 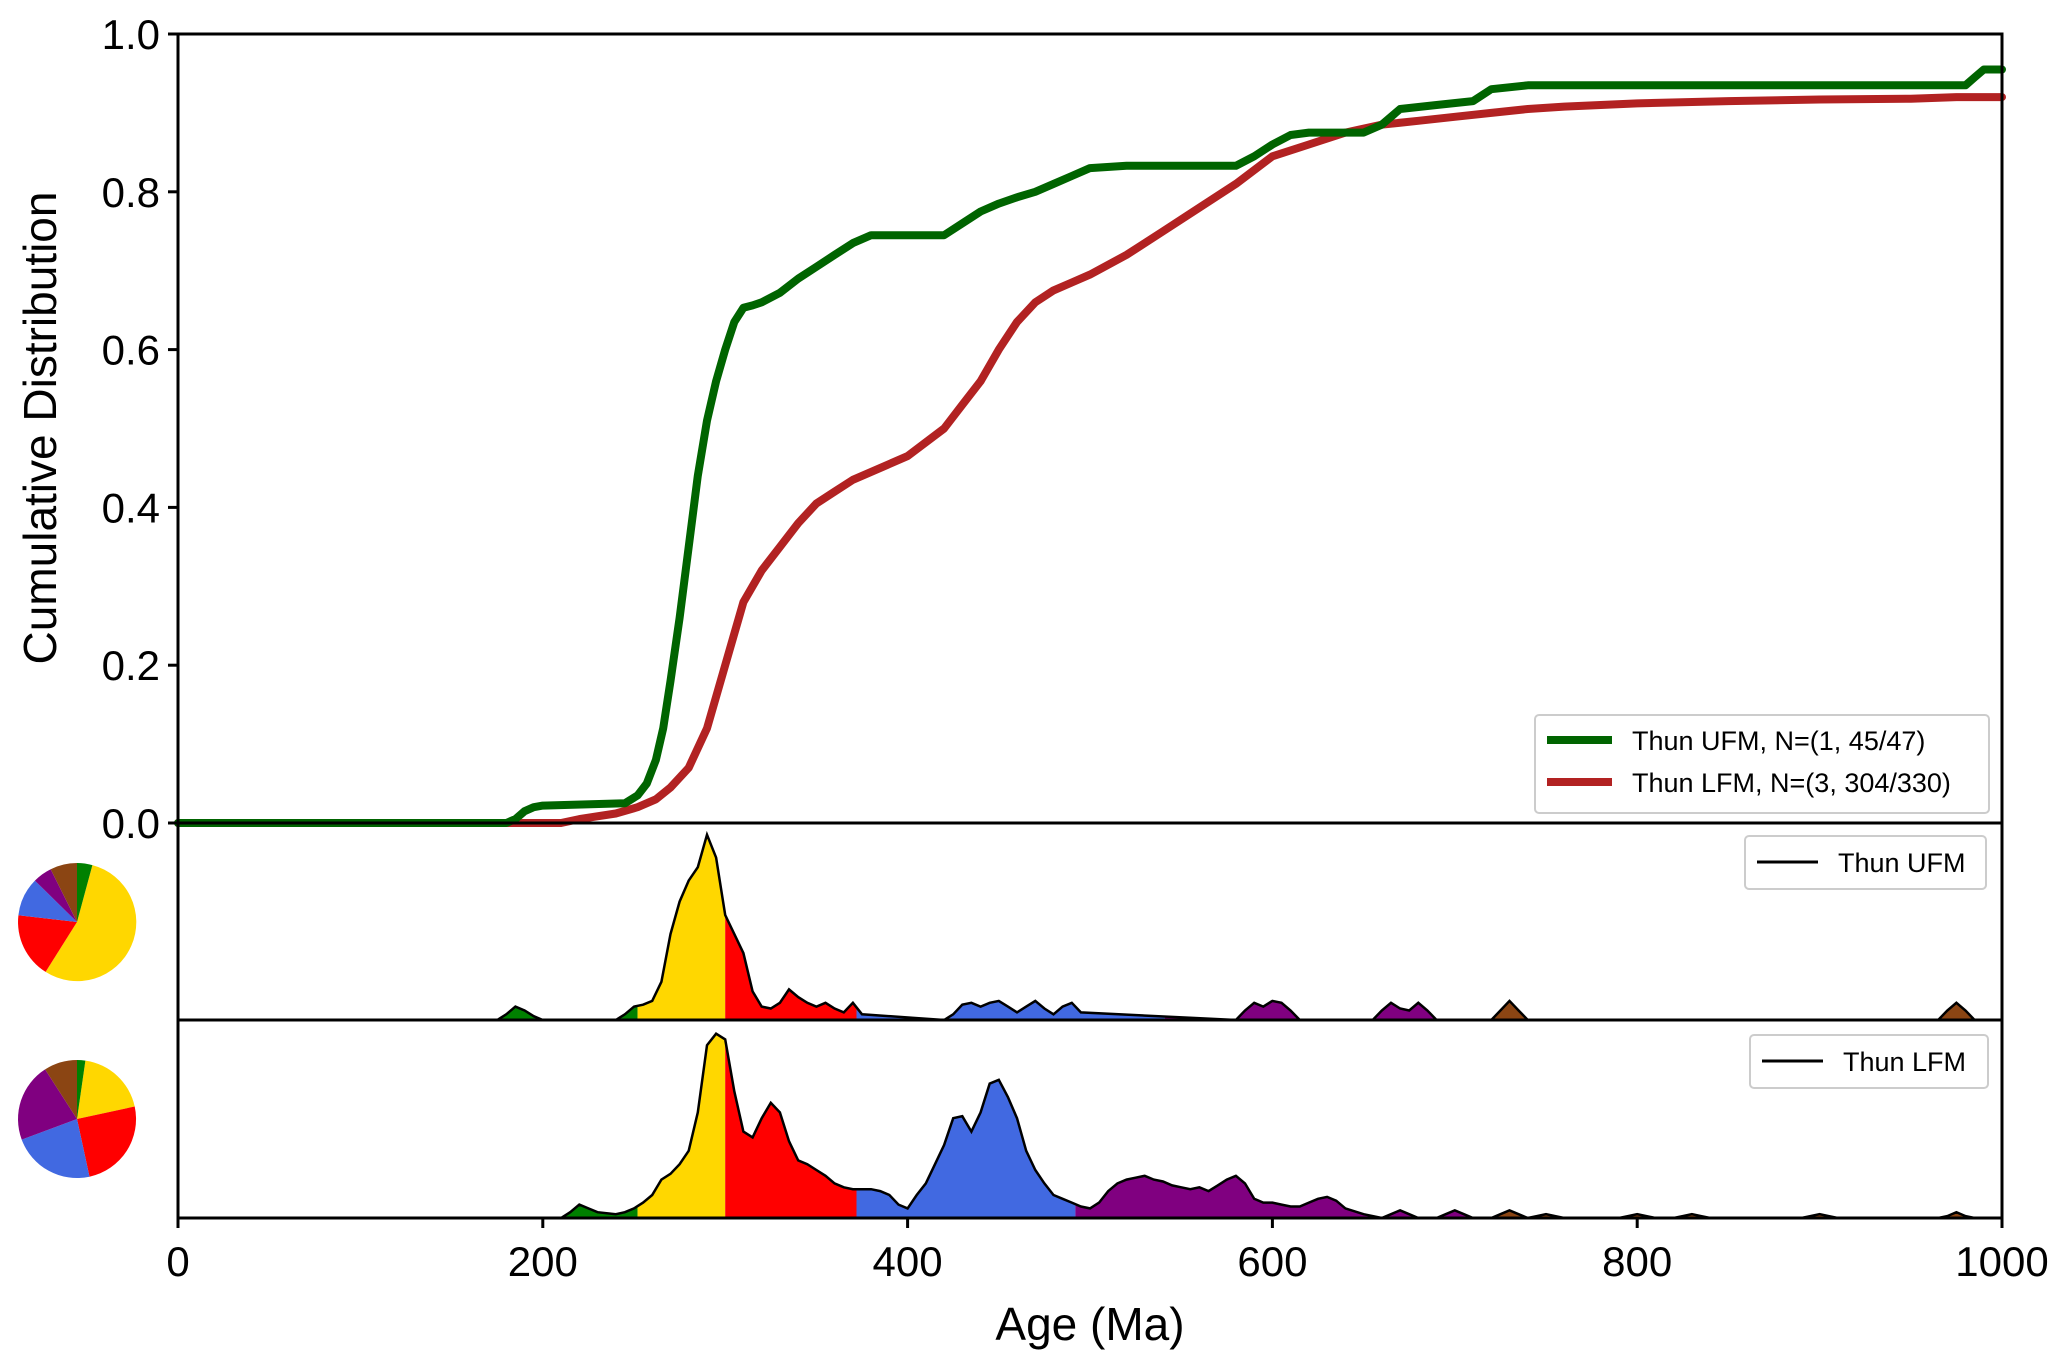 I want to click on kde-lfm-frame, so click(x=1090, y=1119).